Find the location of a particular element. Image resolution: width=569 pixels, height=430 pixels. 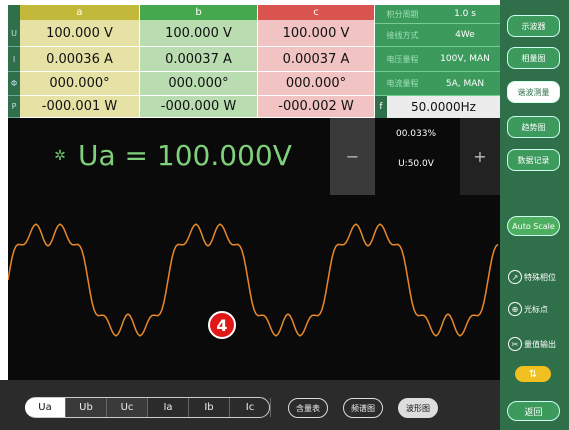

table-cell: -000.000 W is located at coordinates (199, 107).